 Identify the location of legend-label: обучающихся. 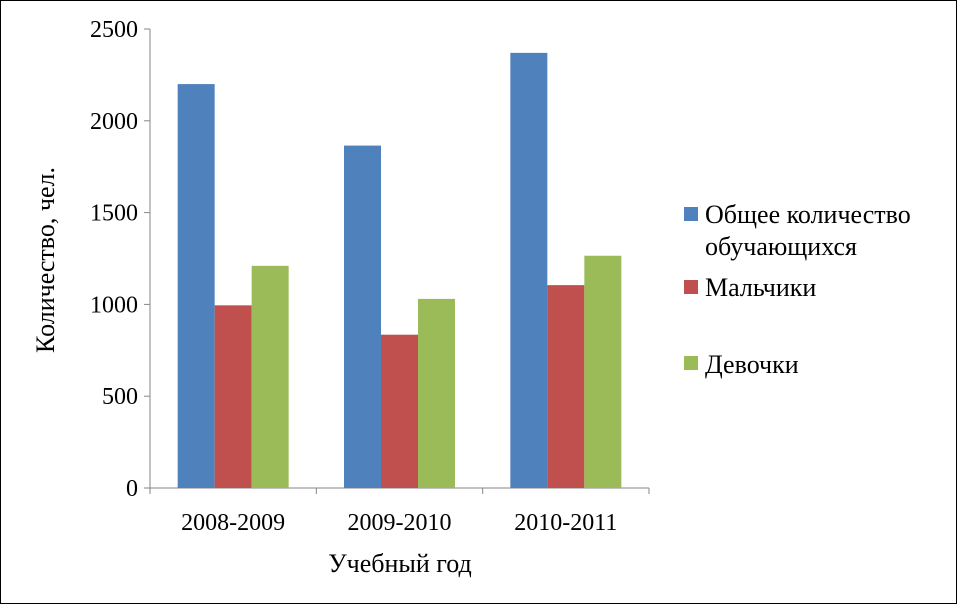
(781, 246).